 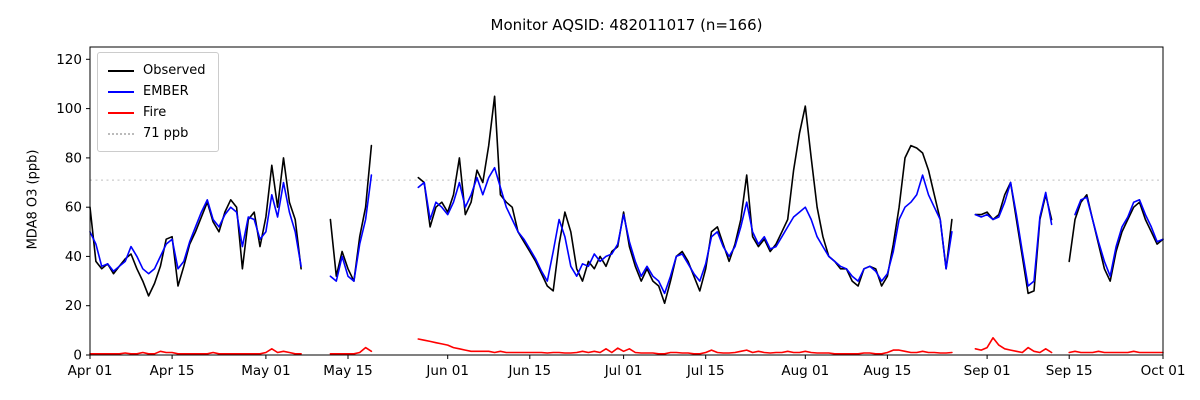 What do you see at coordinates (166, 133) in the screenshot?
I see `legend-label: 71 ppb` at bounding box center [166, 133].